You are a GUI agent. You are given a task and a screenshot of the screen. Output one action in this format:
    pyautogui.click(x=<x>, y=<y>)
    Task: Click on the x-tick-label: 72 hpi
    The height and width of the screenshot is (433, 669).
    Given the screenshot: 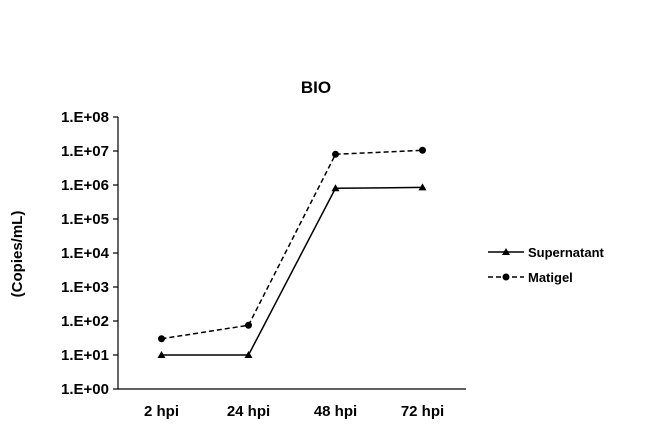 What is the action you would take?
    pyautogui.click(x=422, y=411)
    